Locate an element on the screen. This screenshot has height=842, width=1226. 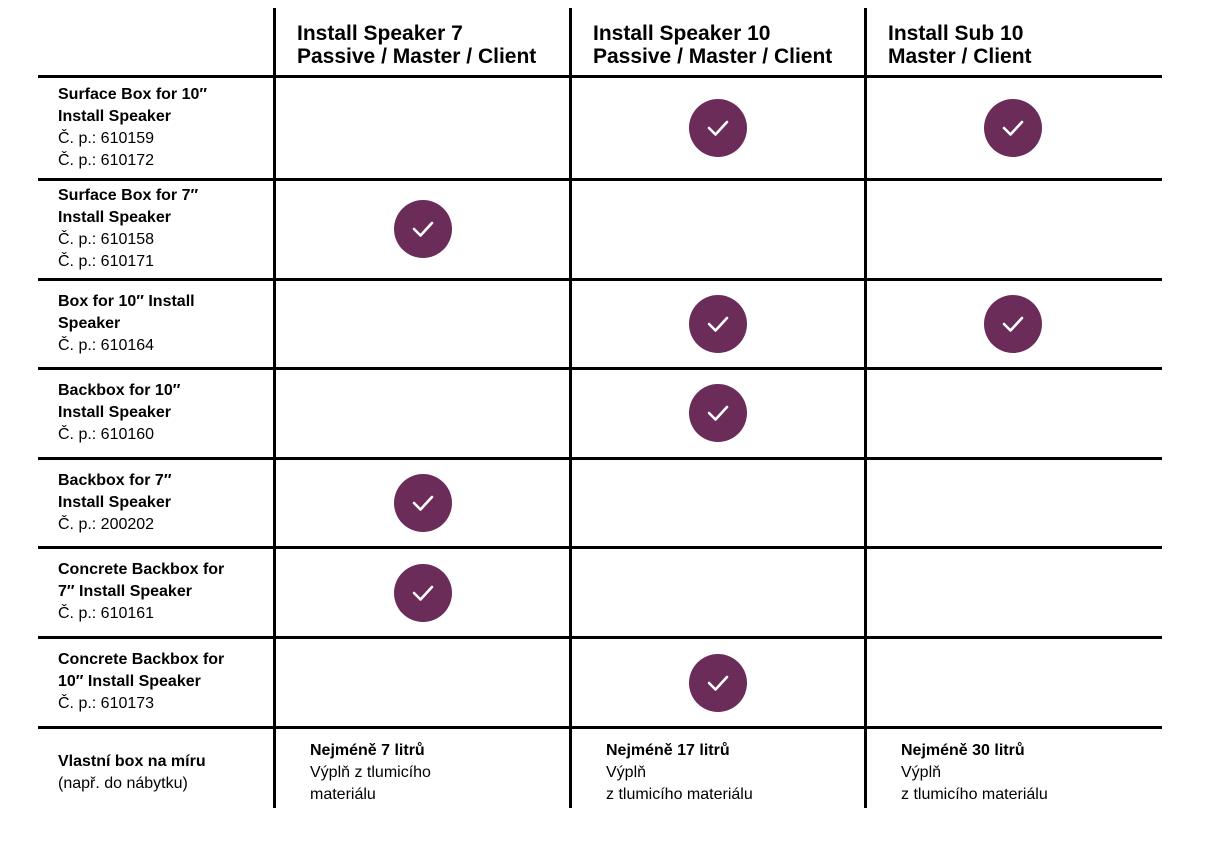
min-volume: Nejméně 30 litrů is located at coordinates (963, 750).